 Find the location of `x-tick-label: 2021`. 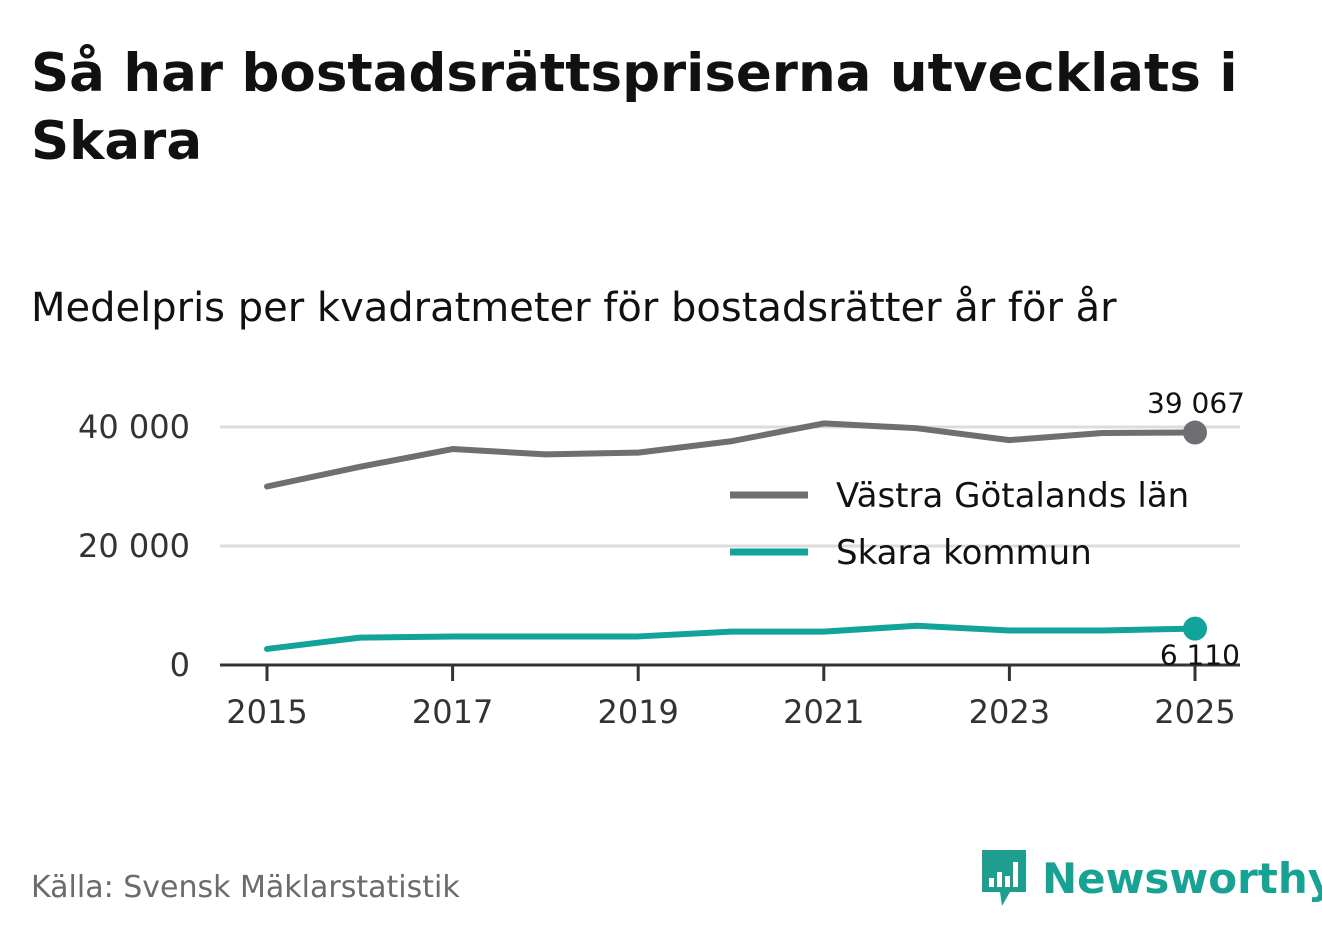

x-tick-label: 2021 is located at coordinates (823, 712).